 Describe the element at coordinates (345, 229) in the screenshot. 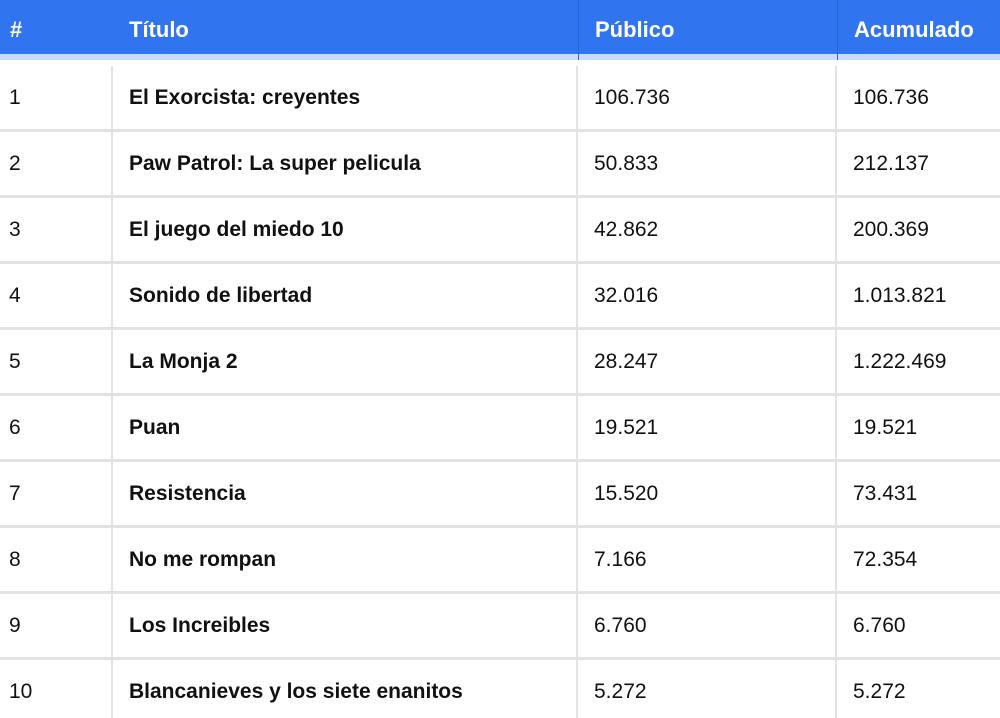

I see `title-cell: El juego del miedo 10` at that location.